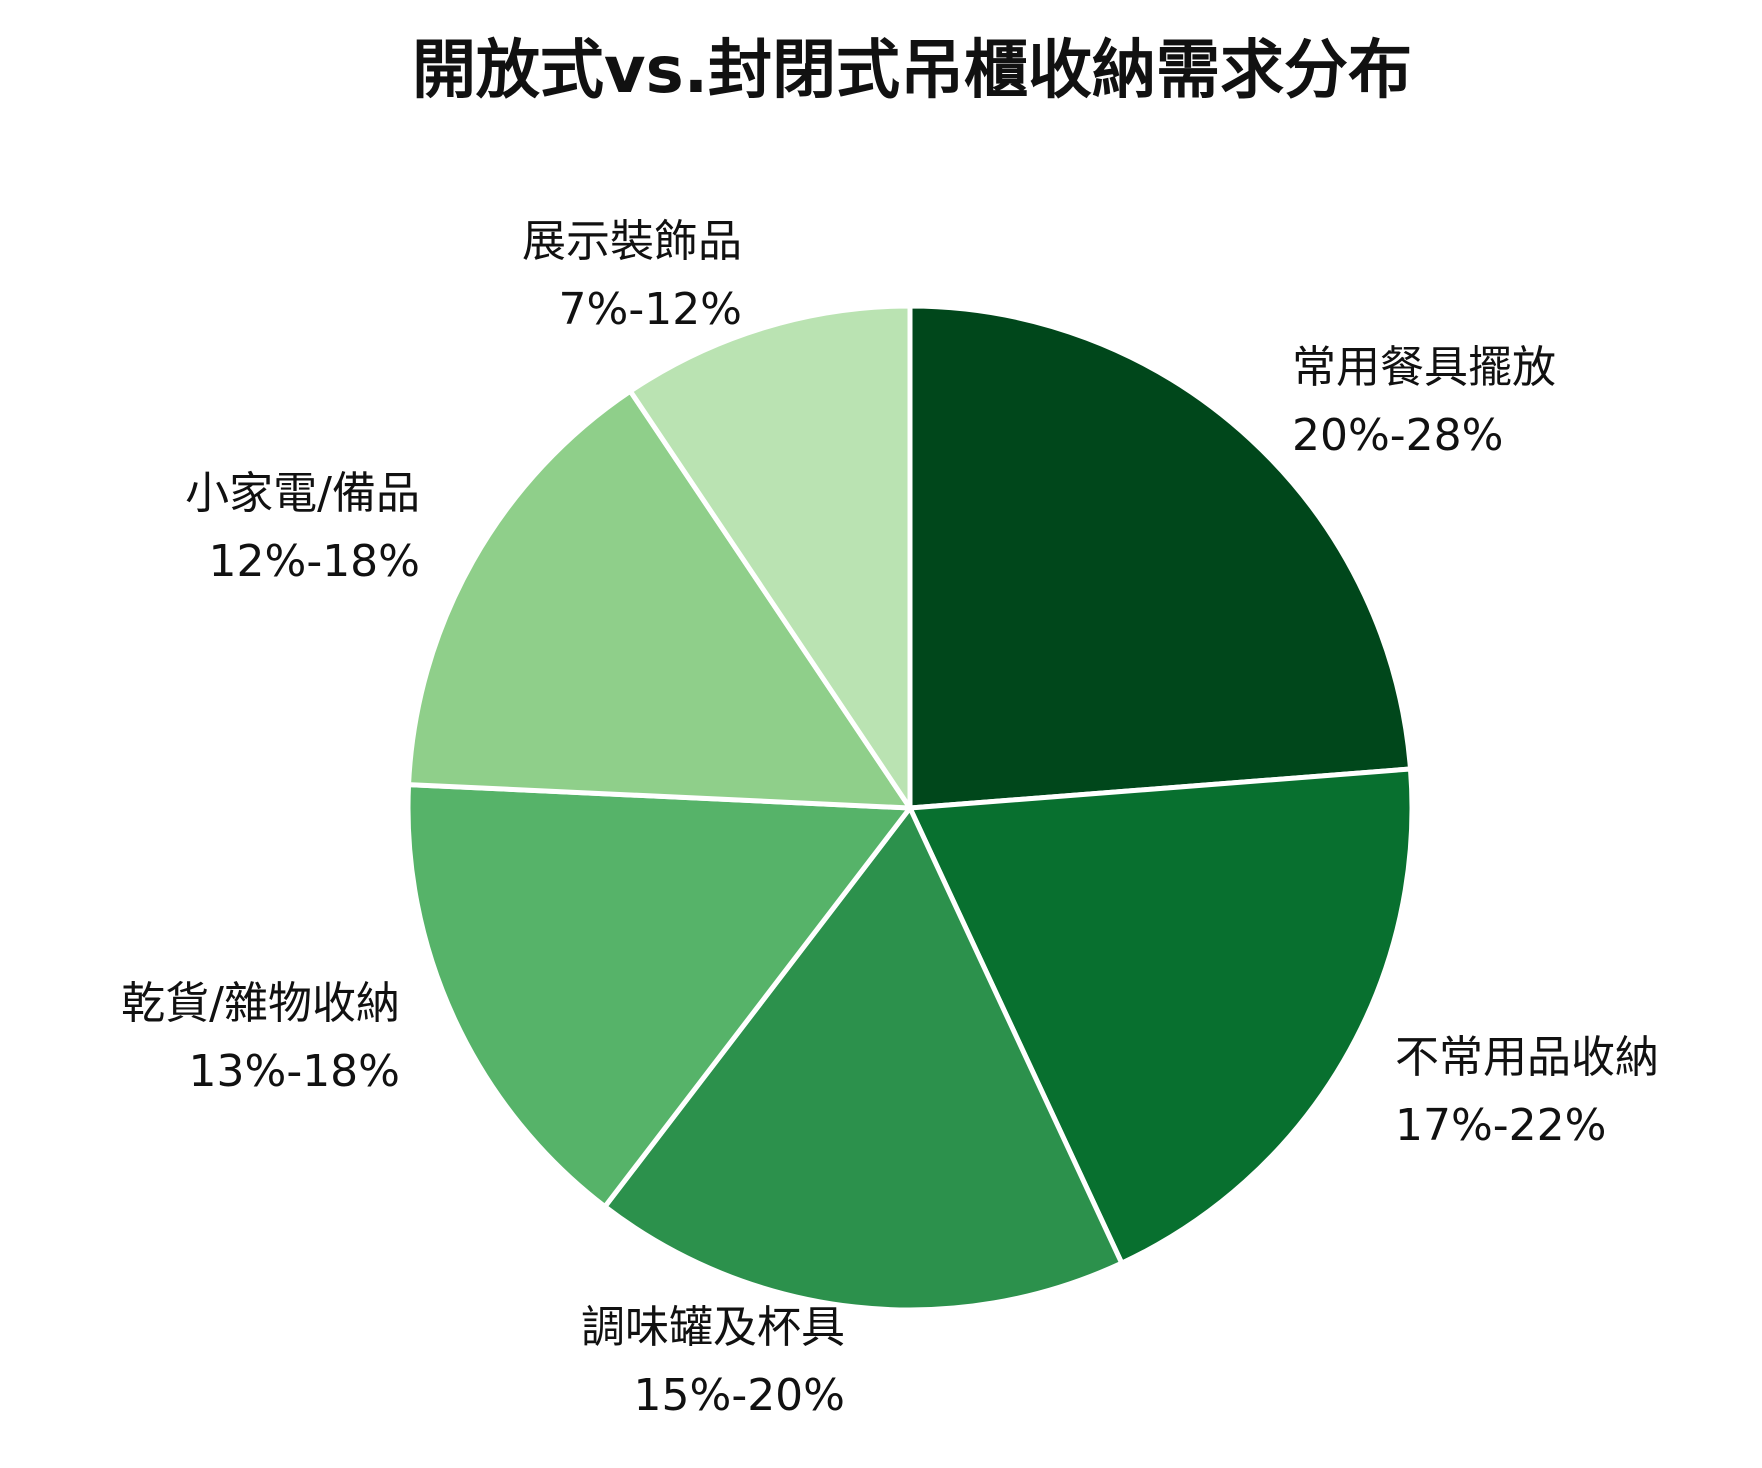  What do you see at coordinates (713, 1361) in the screenshot?
I see `slice-label-3: 調味罐及杯具 15%-20%` at bounding box center [713, 1361].